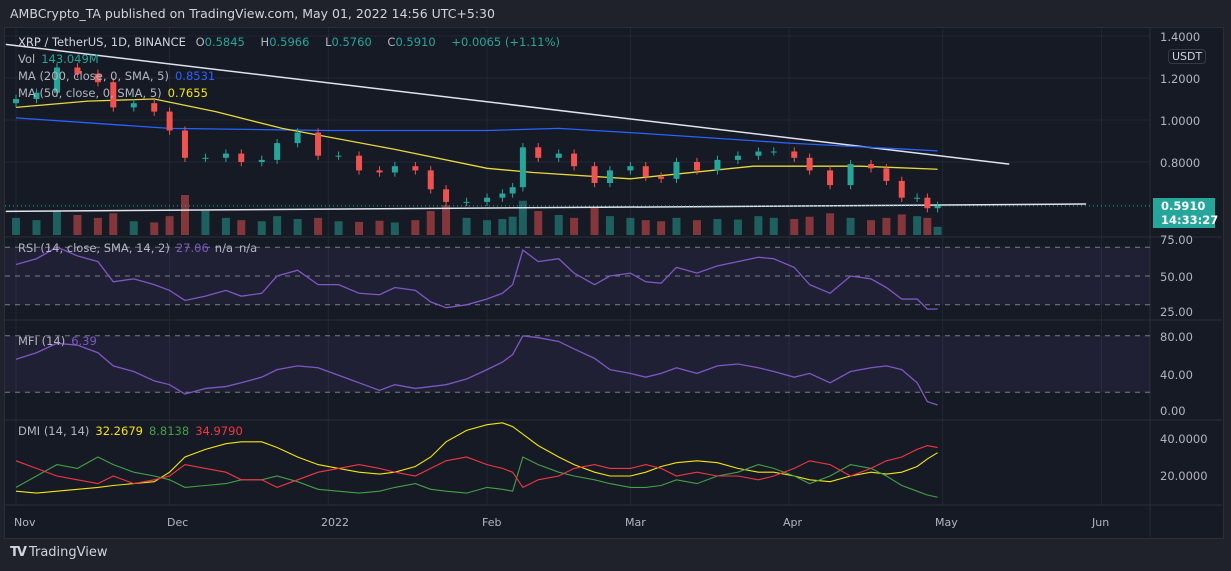 The height and width of the screenshot is (571, 1231). What do you see at coordinates (546, 208) in the screenshot?
I see `trendline` at bounding box center [546, 208].